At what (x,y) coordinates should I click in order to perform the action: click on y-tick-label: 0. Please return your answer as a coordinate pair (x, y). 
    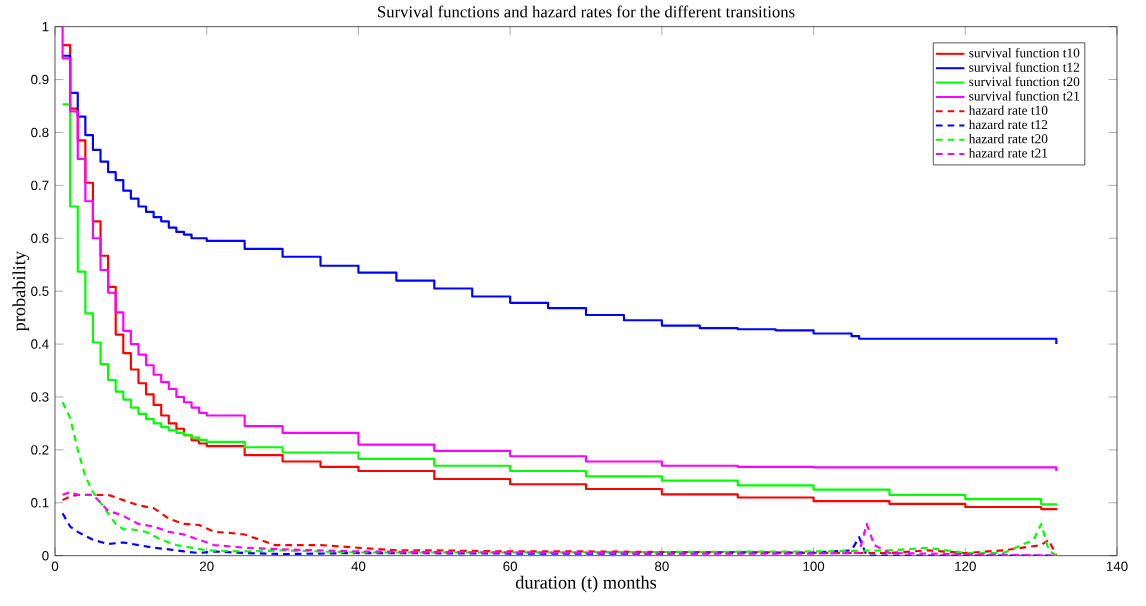
    Looking at the image, I should click on (45, 556).